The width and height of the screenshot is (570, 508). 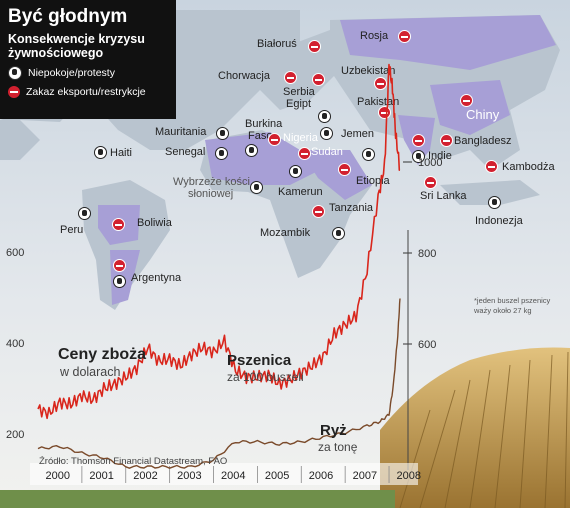 I want to click on legend-label-ban: Zakaz eksportu/restrykcje, so click(x=86, y=92).